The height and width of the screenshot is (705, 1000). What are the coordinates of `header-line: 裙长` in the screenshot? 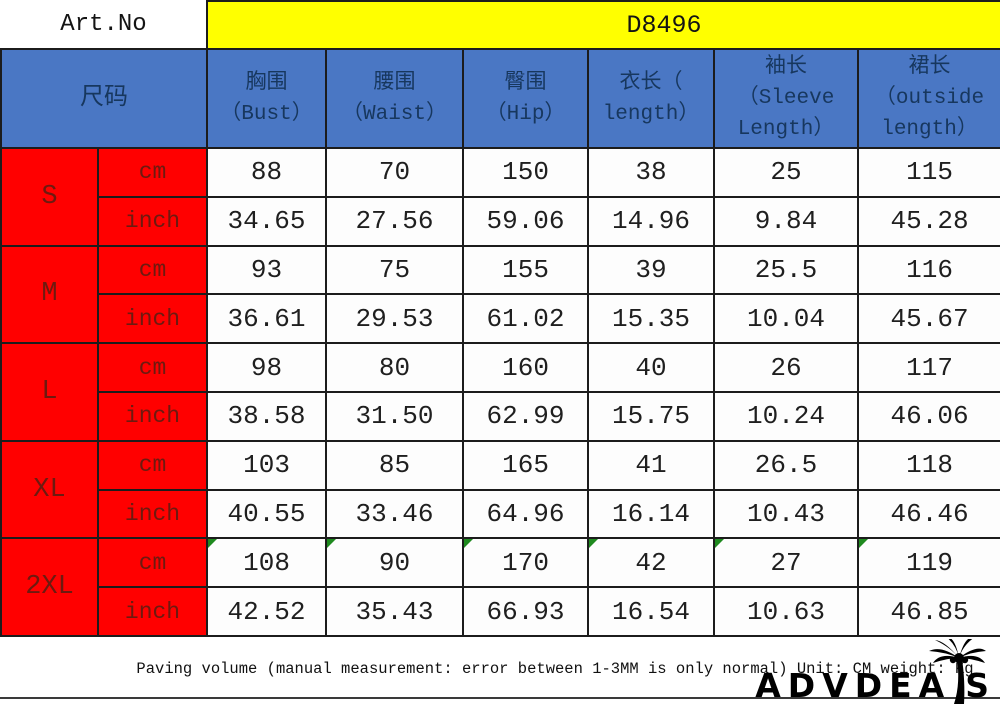 It's located at (929, 67).